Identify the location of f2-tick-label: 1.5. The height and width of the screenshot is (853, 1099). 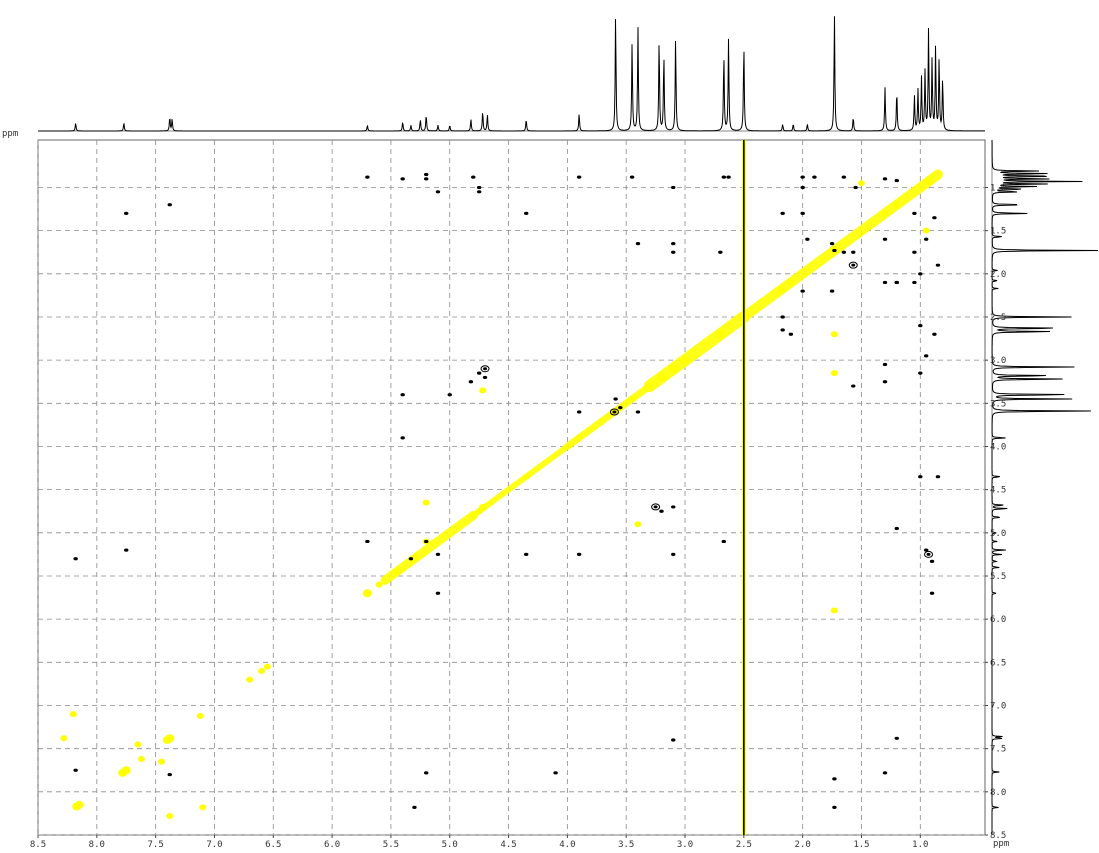
(861, 845).